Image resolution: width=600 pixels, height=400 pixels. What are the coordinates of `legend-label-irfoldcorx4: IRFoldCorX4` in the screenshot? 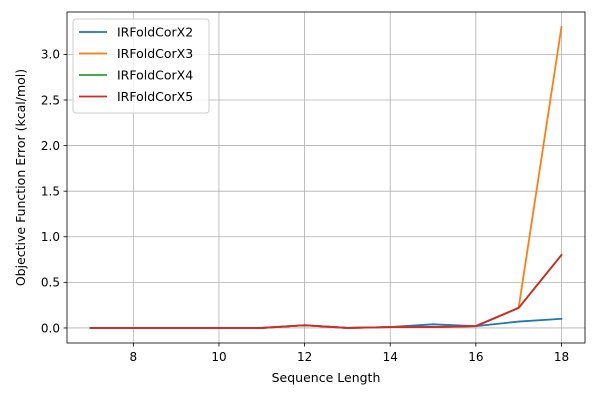 It's located at (155, 75).